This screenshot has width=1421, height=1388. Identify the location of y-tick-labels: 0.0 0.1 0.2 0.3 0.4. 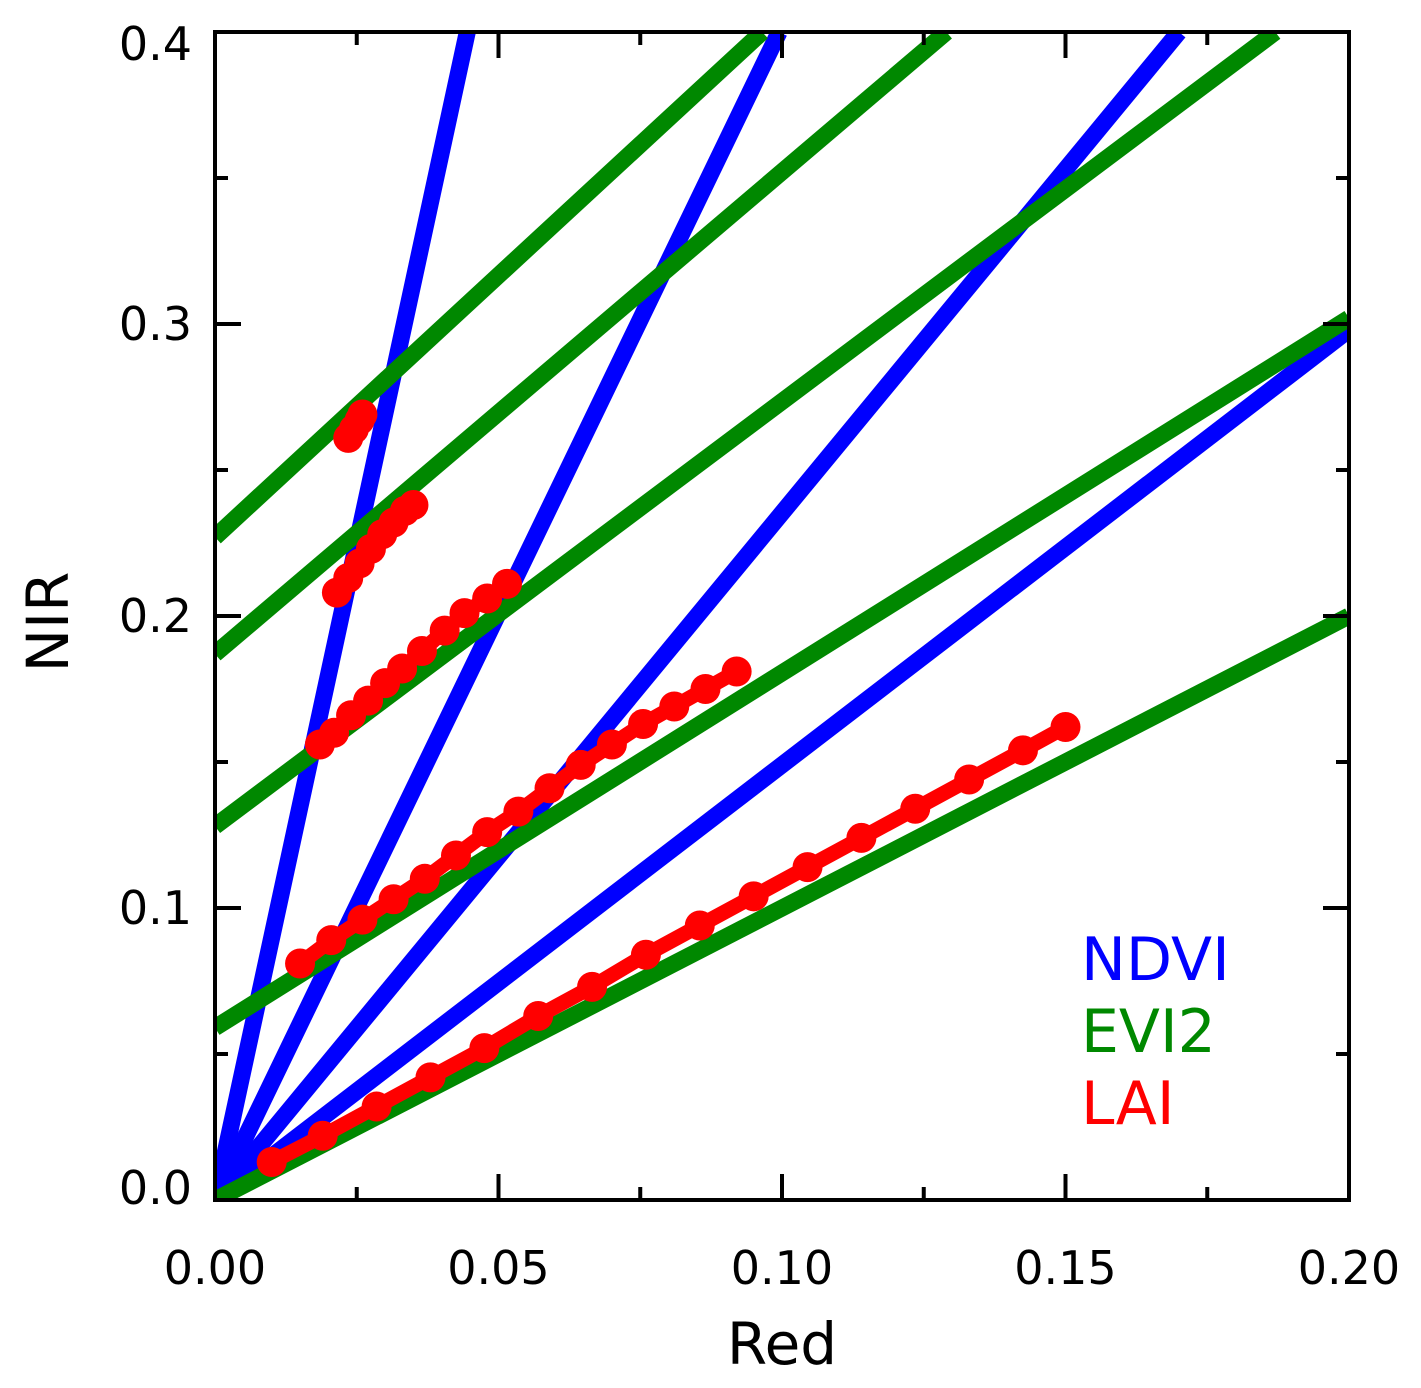
(155, 616).